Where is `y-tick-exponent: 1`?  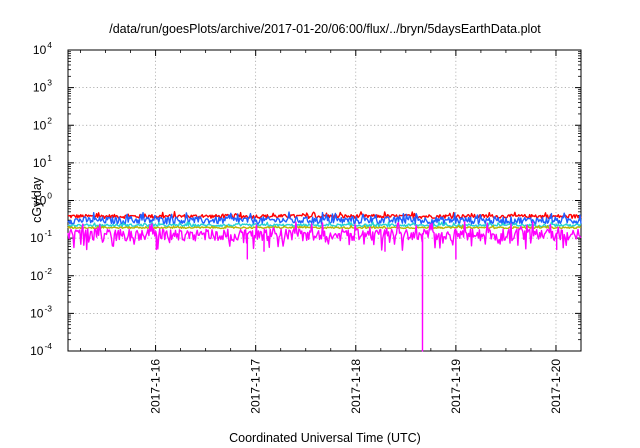
y-tick-exponent: 1 is located at coordinates (49, 158).